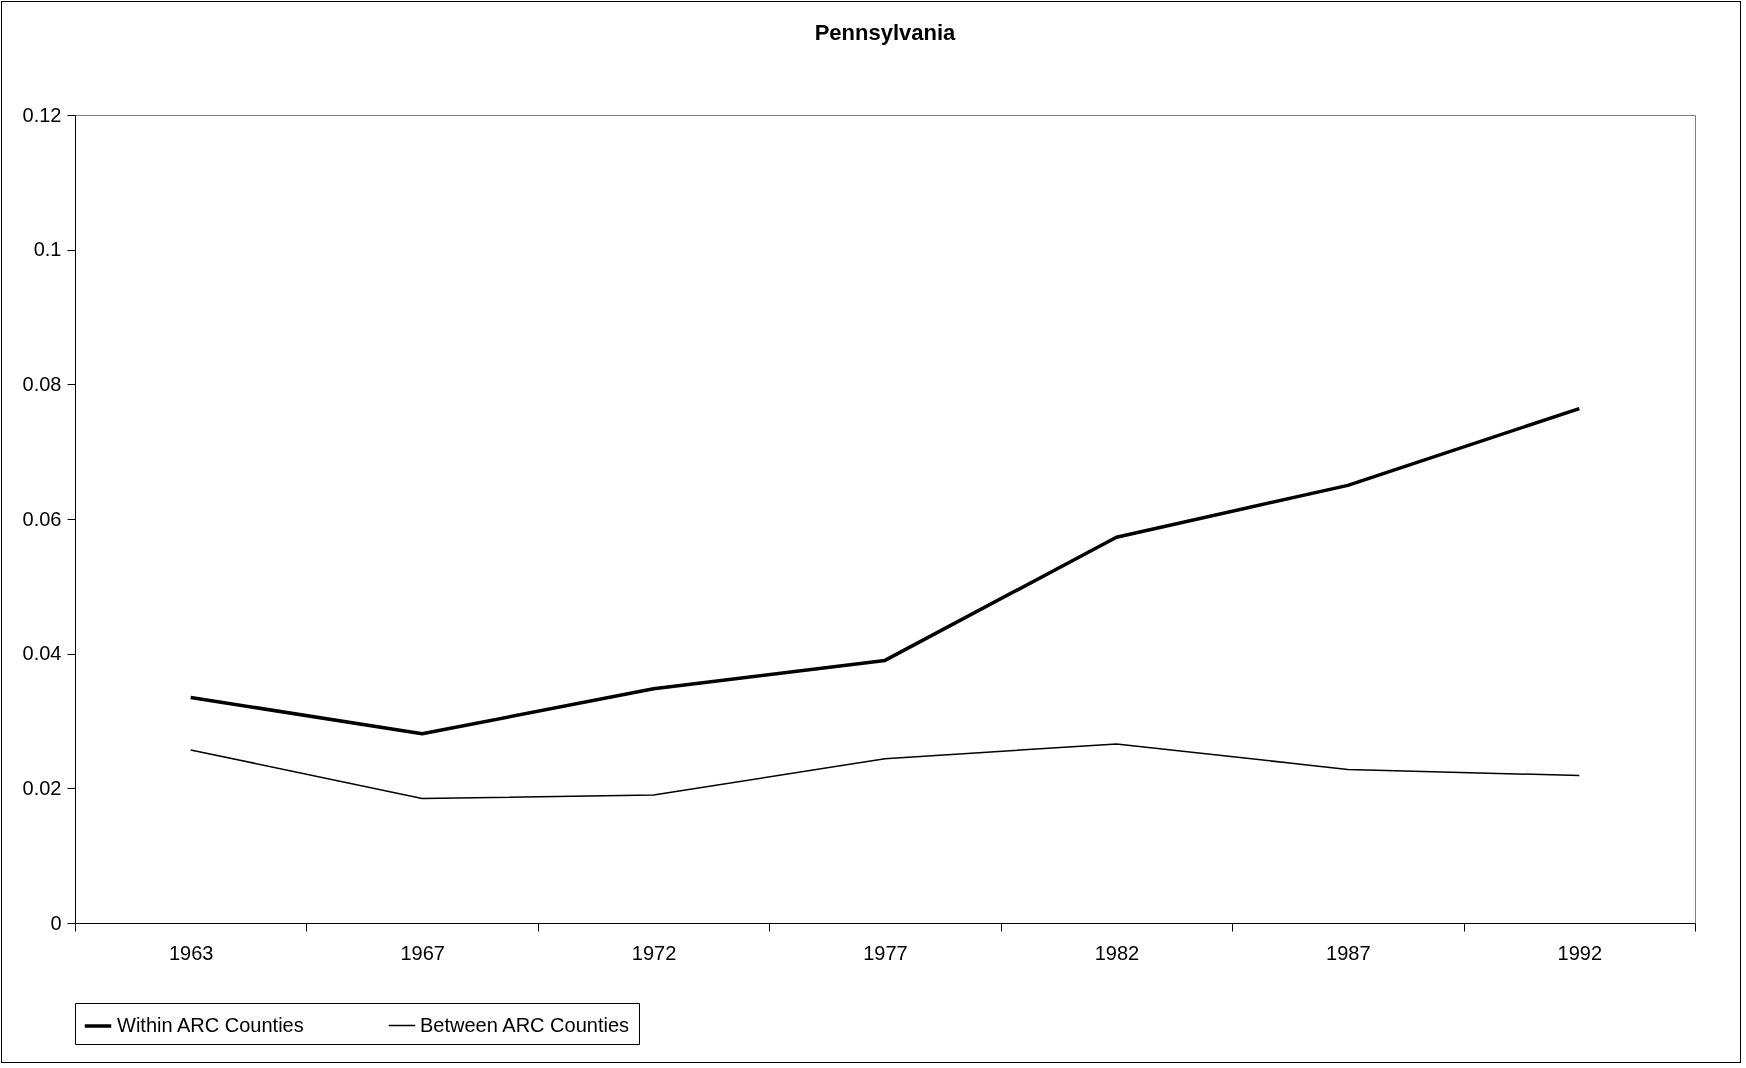 The width and height of the screenshot is (1746, 1068). I want to click on y-tick-label: 0.02, so click(42, 787).